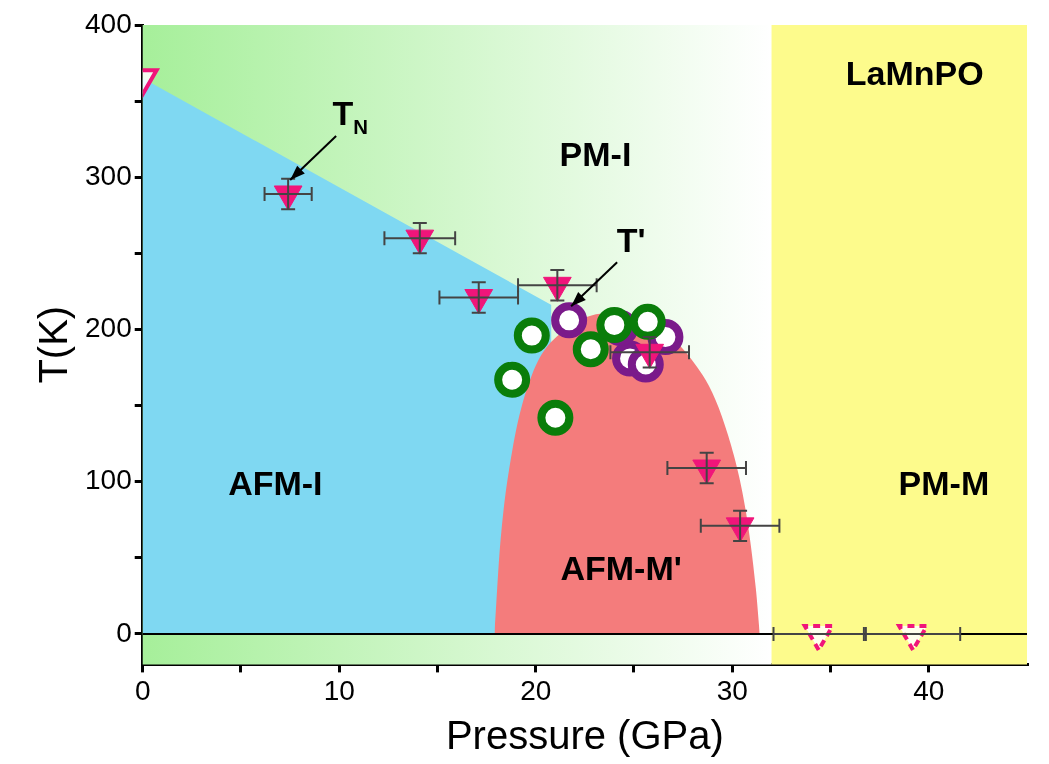  What do you see at coordinates (584, 735) in the screenshot?
I see `x-axis-title: Pressure (GPa)` at bounding box center [584, 735].